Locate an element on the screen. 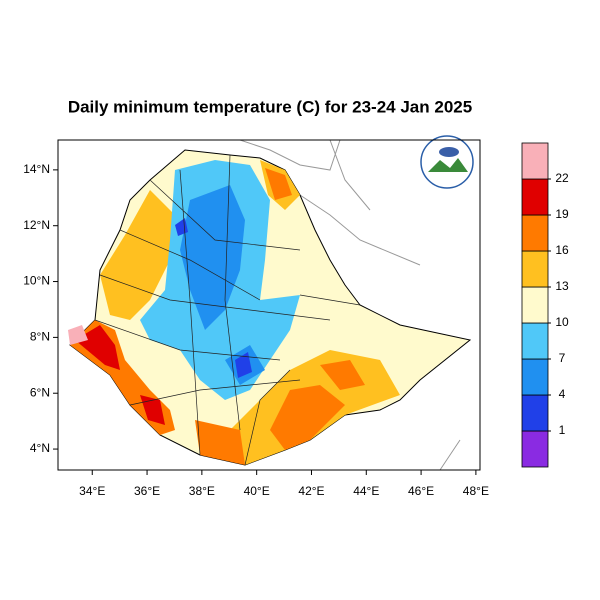 Image resolution: width=600 pixels, height=600 pixels. x-tick-label: 38°E is located at coordinates (202, 491).